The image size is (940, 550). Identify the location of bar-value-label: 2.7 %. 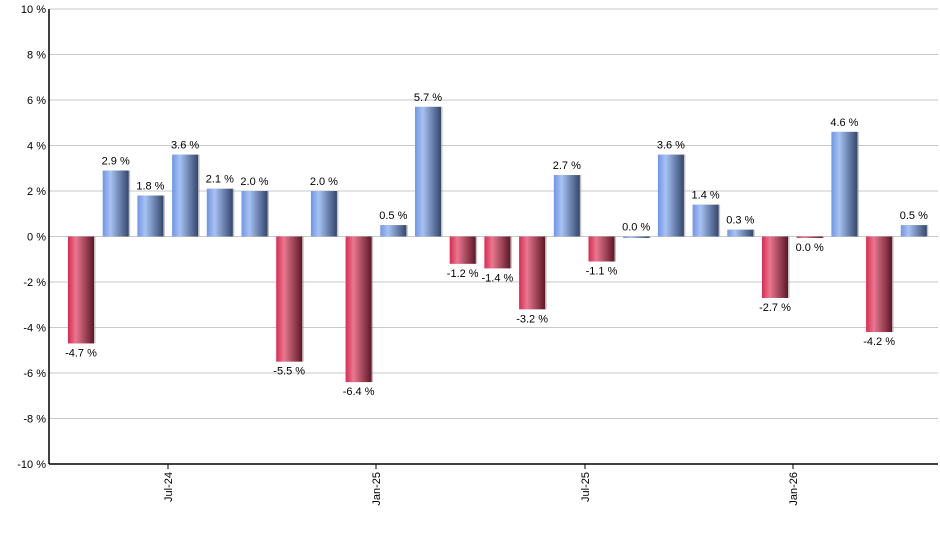
(567, 166).